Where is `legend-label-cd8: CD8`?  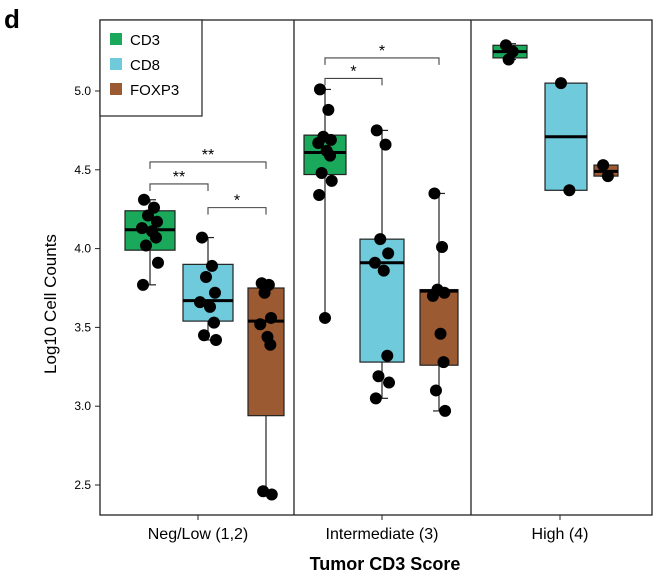 legend-label-cd8: CD8 is located at coordinates (145, 65).